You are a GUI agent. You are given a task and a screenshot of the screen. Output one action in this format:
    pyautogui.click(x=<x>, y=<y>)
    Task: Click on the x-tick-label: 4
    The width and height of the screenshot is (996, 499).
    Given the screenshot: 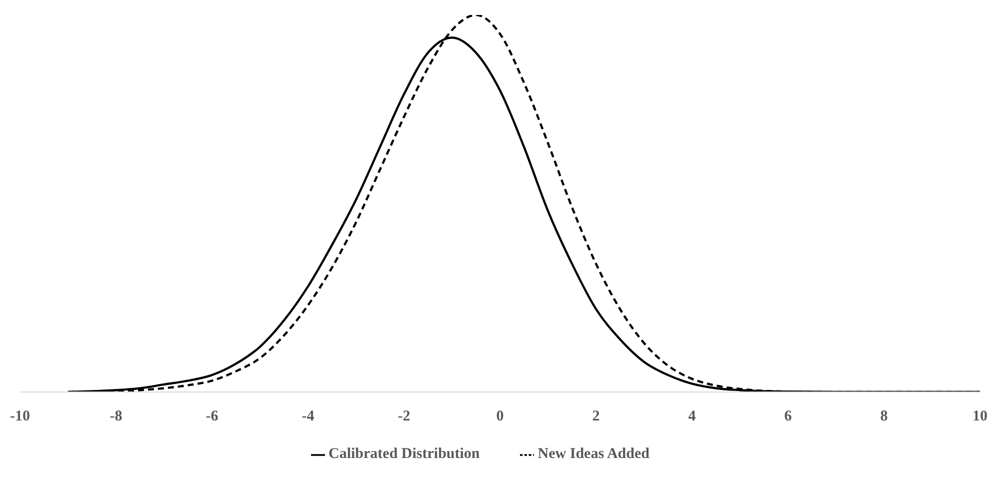 What is the action you would take?
    pyautogui.click(x=692, y=416)
    